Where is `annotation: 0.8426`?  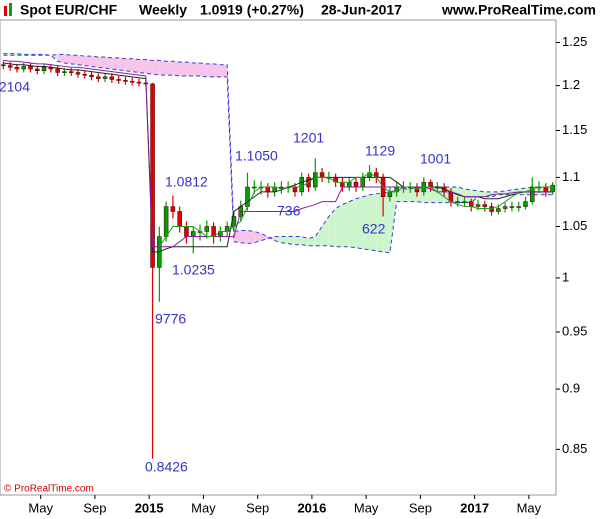 annotation: 0.8426 is located at coordinates (166, 467).